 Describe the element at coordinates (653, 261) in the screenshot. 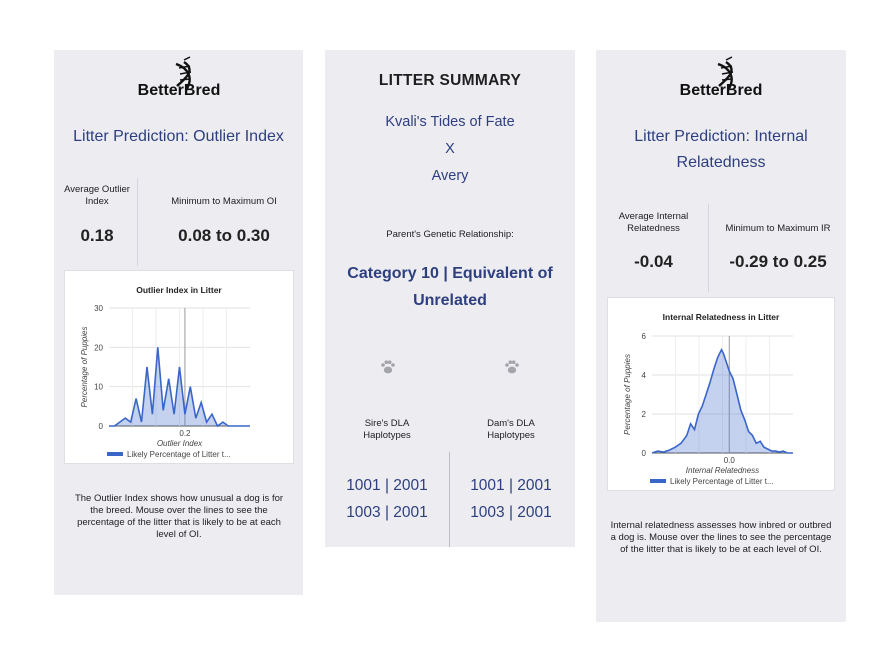

I see `average-ir-value: -0.04` at that location.